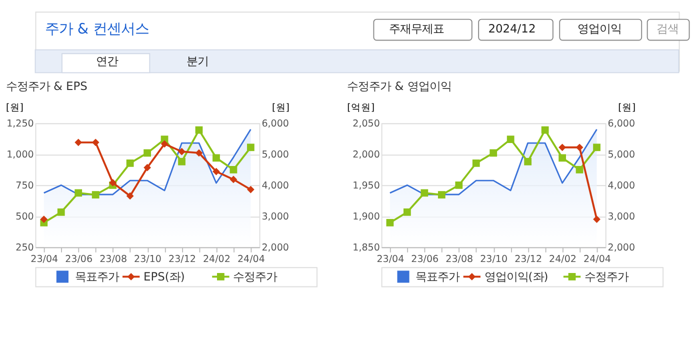  I want to click on y-tick-label: 2,050, so click(366, 124).